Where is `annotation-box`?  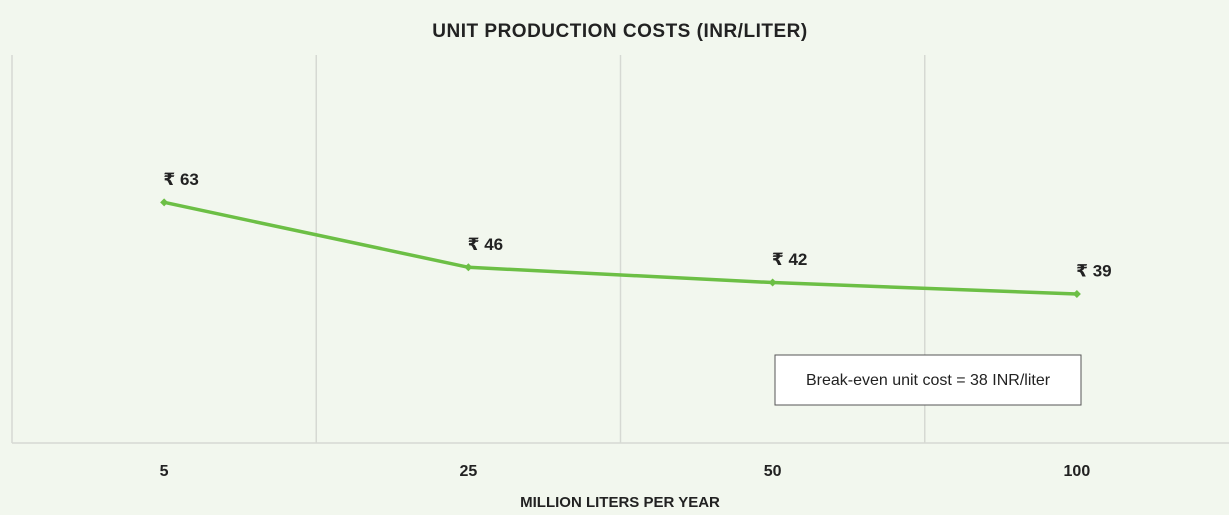
annotation-box is located at coordinates (928, 380).